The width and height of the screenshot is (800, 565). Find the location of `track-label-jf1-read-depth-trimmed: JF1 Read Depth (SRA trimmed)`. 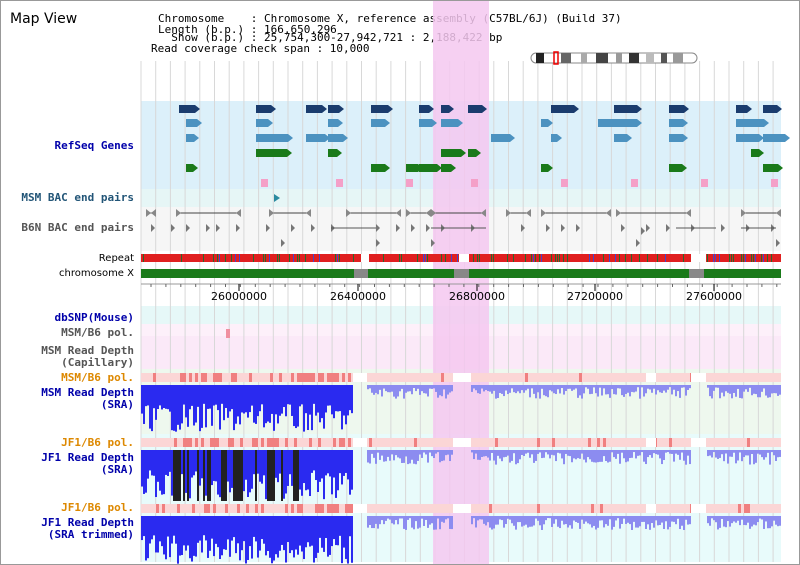

track-label-jf1-read-depth-trimmed: JF1 Read Depth (SRA trimmed) is located at coordinates (87, 528).